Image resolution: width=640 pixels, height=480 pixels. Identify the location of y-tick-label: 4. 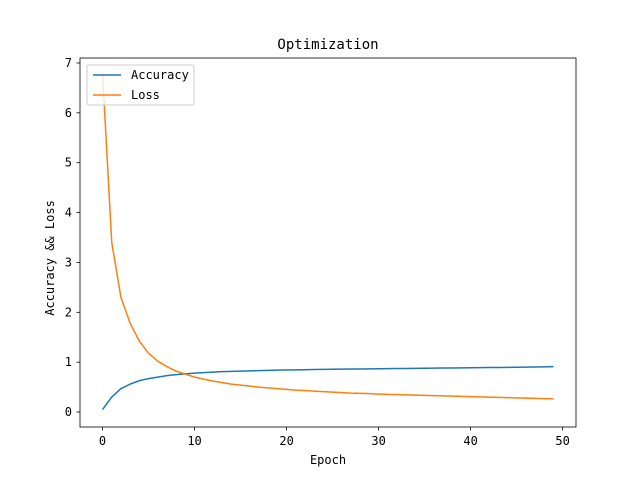
(68, 213).